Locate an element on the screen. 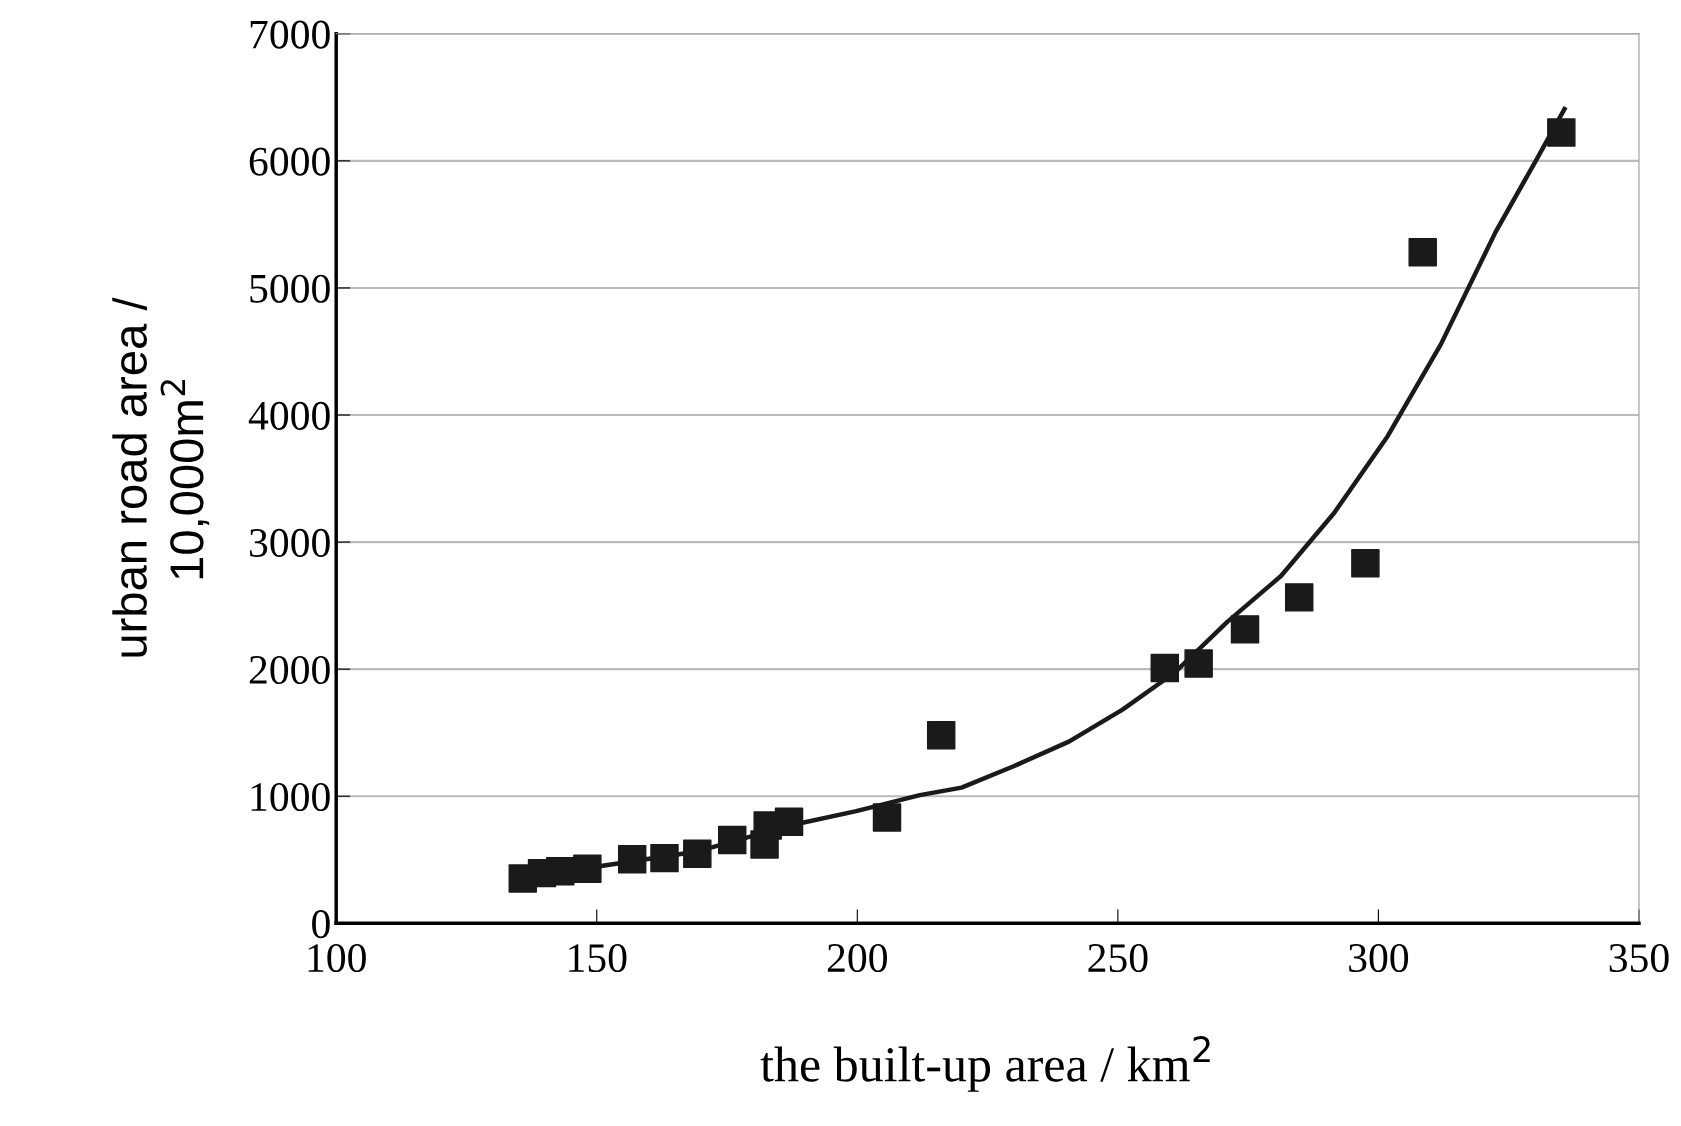  y-tick-label: 1000 is located at coordinates (290, 797).